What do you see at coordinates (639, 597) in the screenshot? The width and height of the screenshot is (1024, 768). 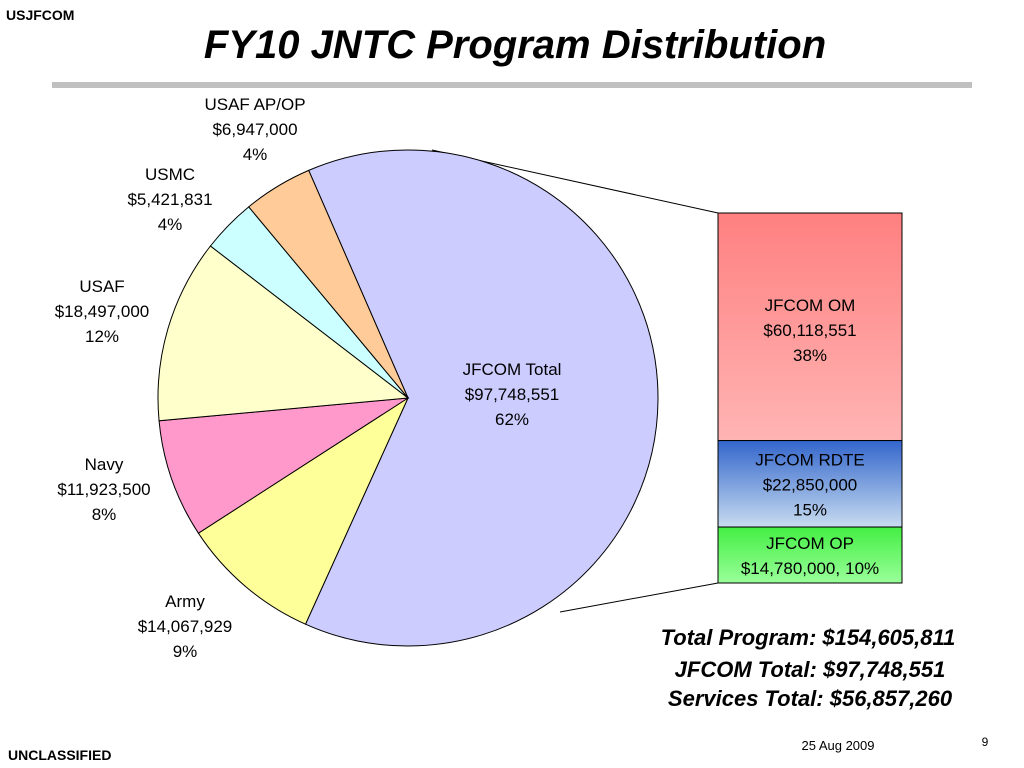 I see `leader-line` at bounding box center [639, 597].